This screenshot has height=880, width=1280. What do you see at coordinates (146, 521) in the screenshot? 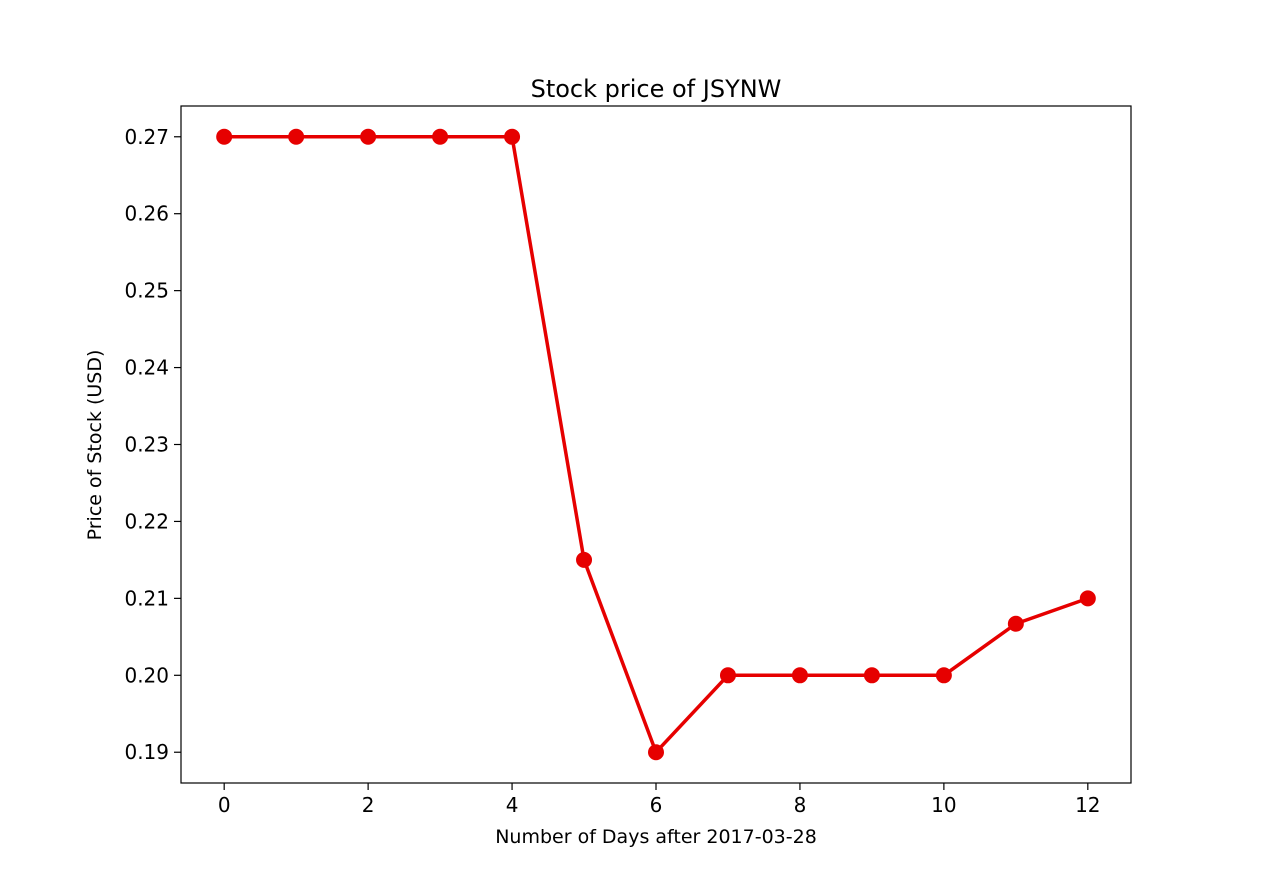
I see `y-tick-label: 0.22` at bounding box center [146, 521].